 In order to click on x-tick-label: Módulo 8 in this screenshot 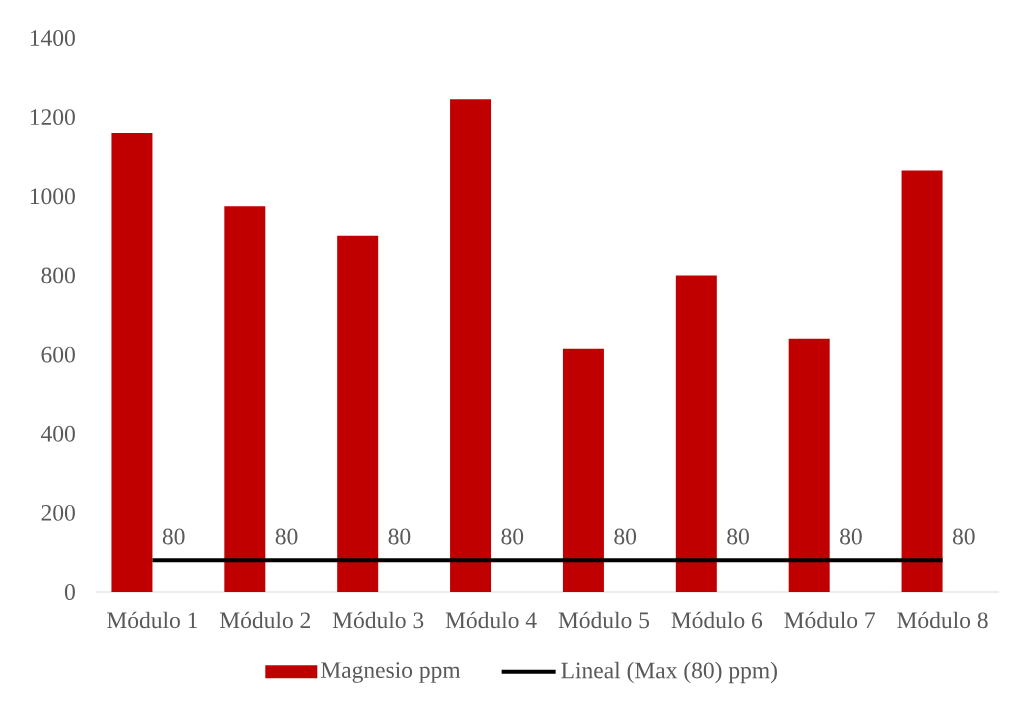, I will do `click(942, 620)`.